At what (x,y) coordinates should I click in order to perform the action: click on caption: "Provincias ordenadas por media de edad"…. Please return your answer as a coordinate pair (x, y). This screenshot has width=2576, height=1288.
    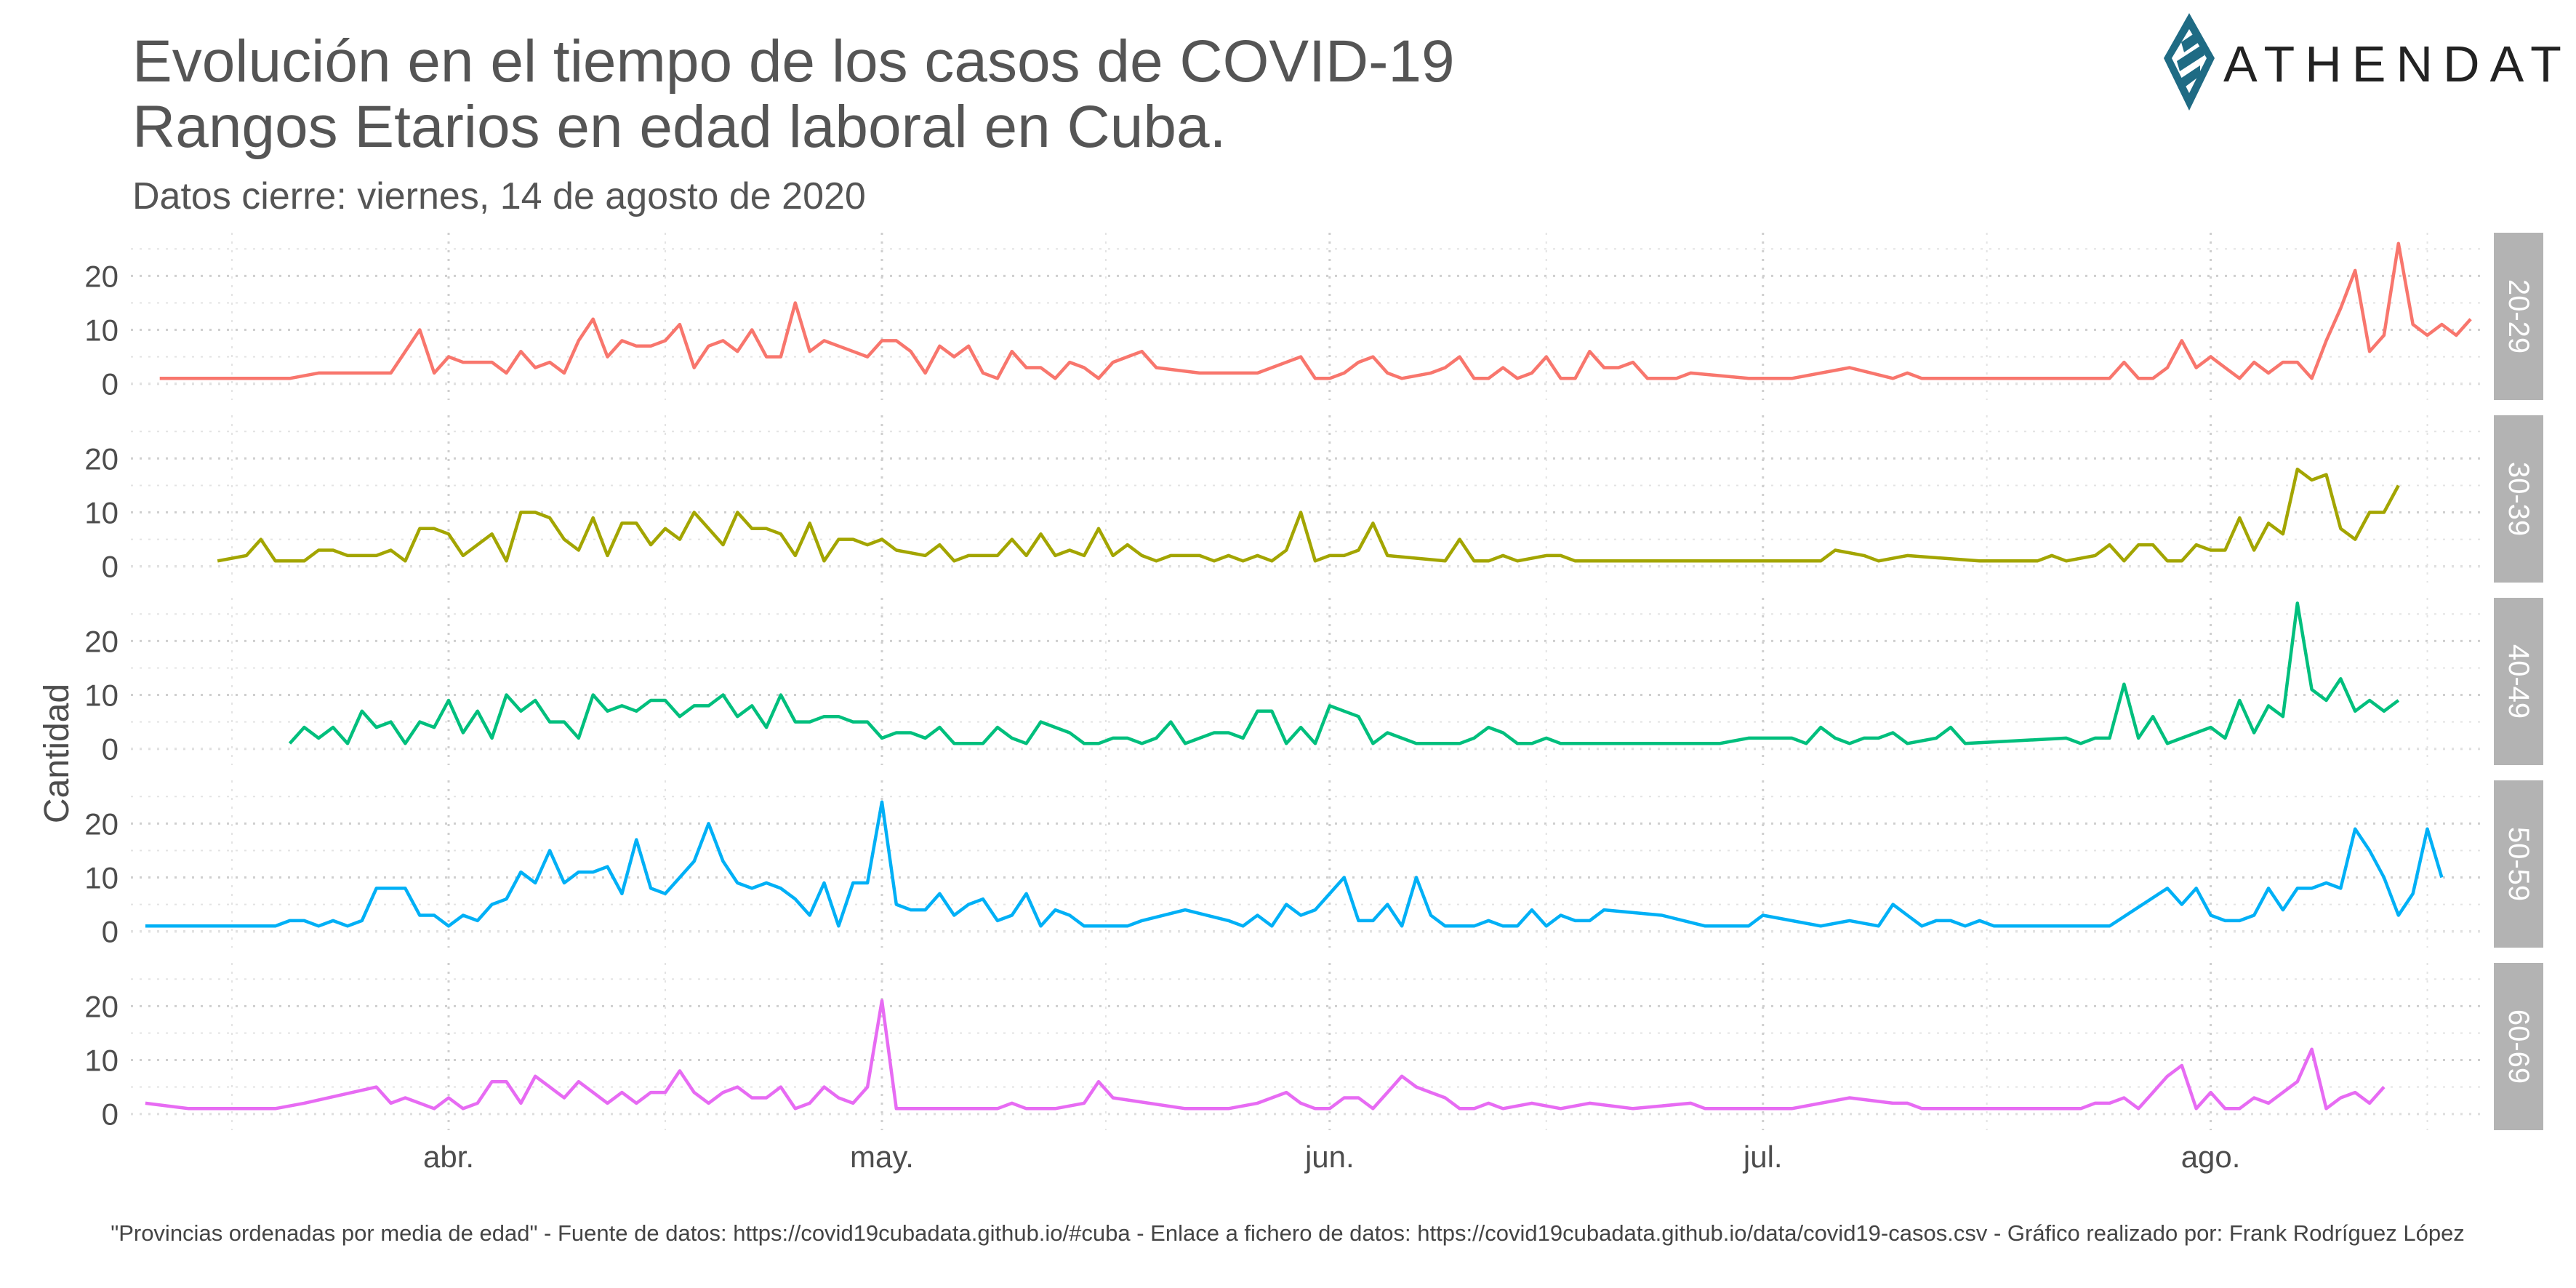
    Looking at the image, I should click on (1288, 1233).